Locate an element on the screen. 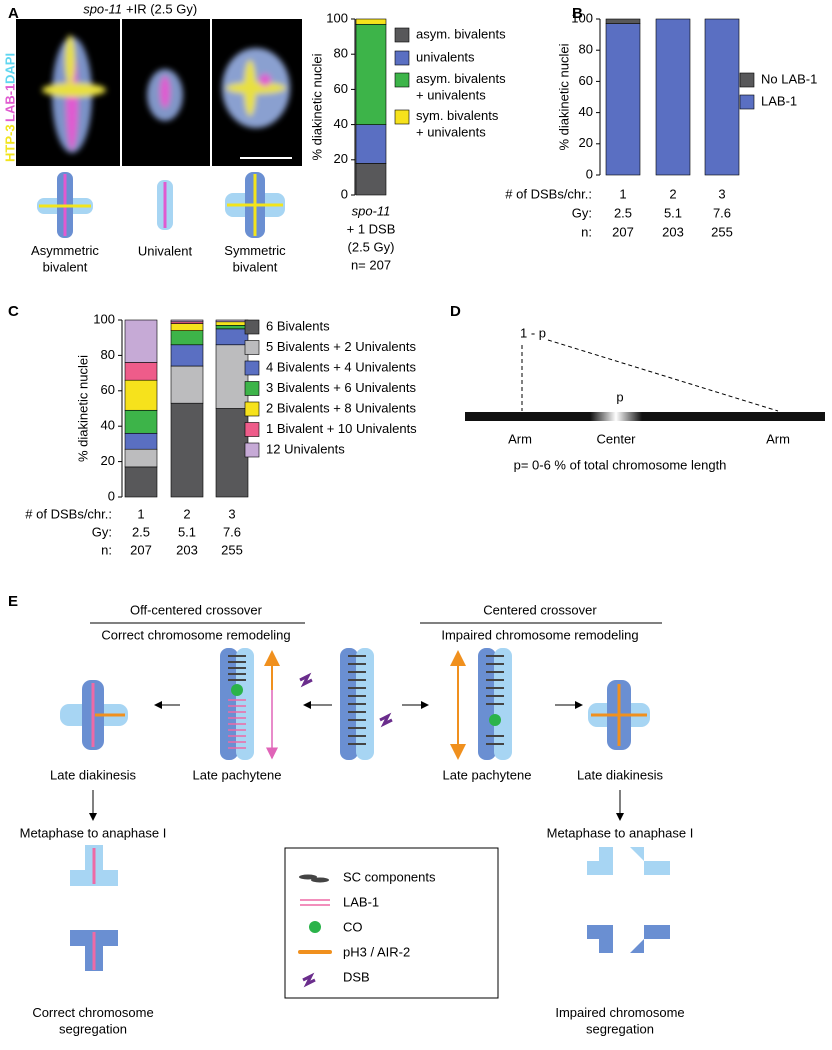 Image resolution: width=832 pixels, height=1050 pixels. stain-label: HTP-3 is located at coordinates (9, 143).